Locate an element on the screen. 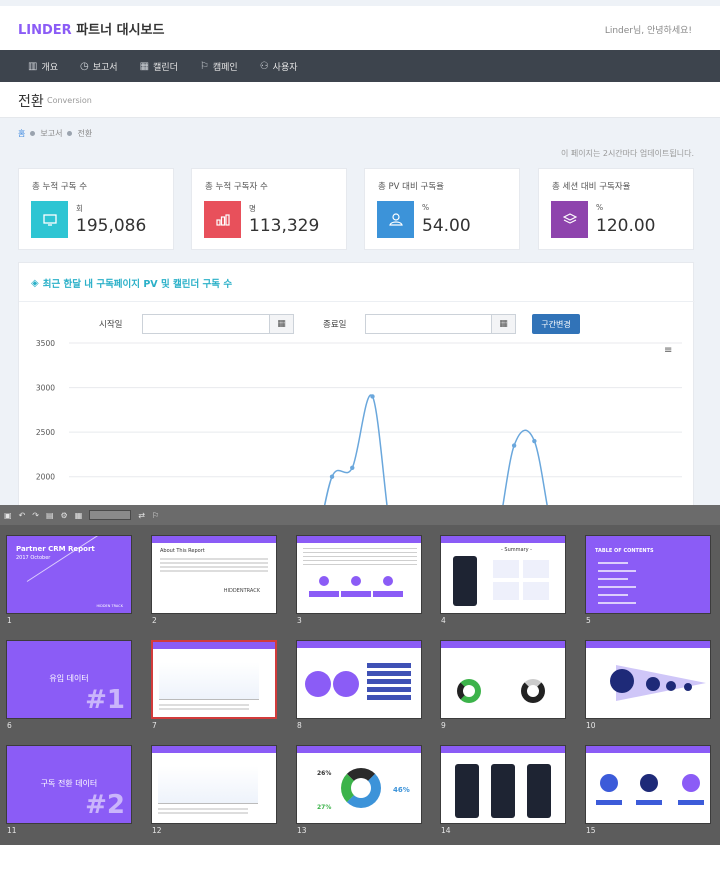 This screenshot has height=873, width=720. users-icon: ⚇ is located at coordinates (264, 66).